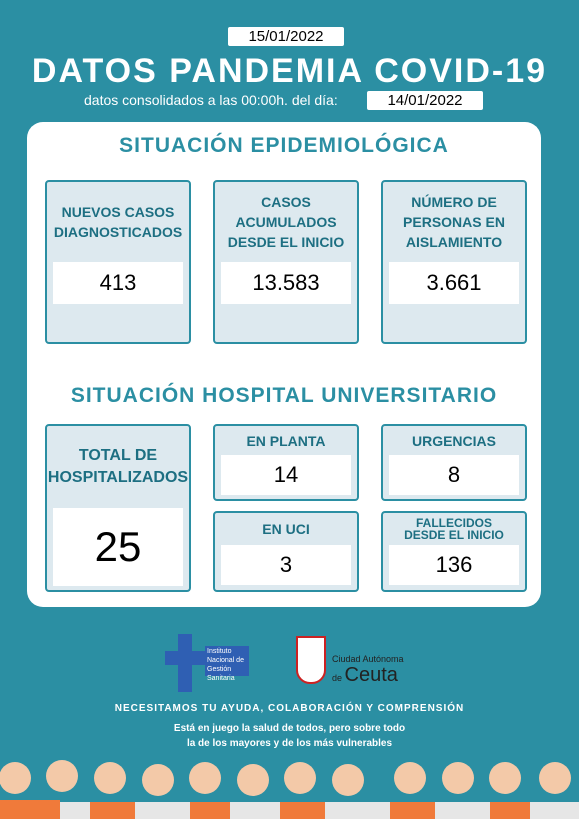  I want to click on title: DATOS PANDEMIA COVID-19, so click(289, 71).